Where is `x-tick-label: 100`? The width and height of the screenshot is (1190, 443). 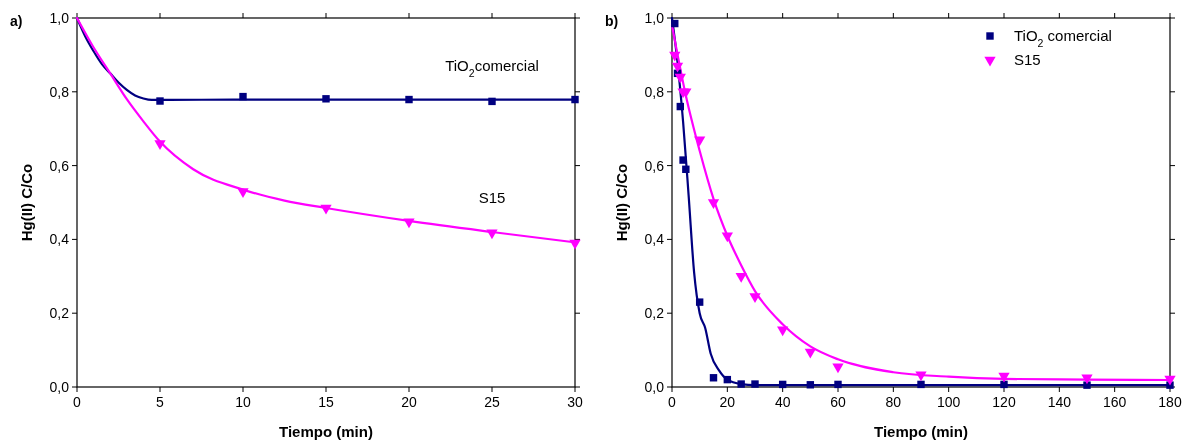 x-tick-label: 100 is located at coordinates (948, 402).